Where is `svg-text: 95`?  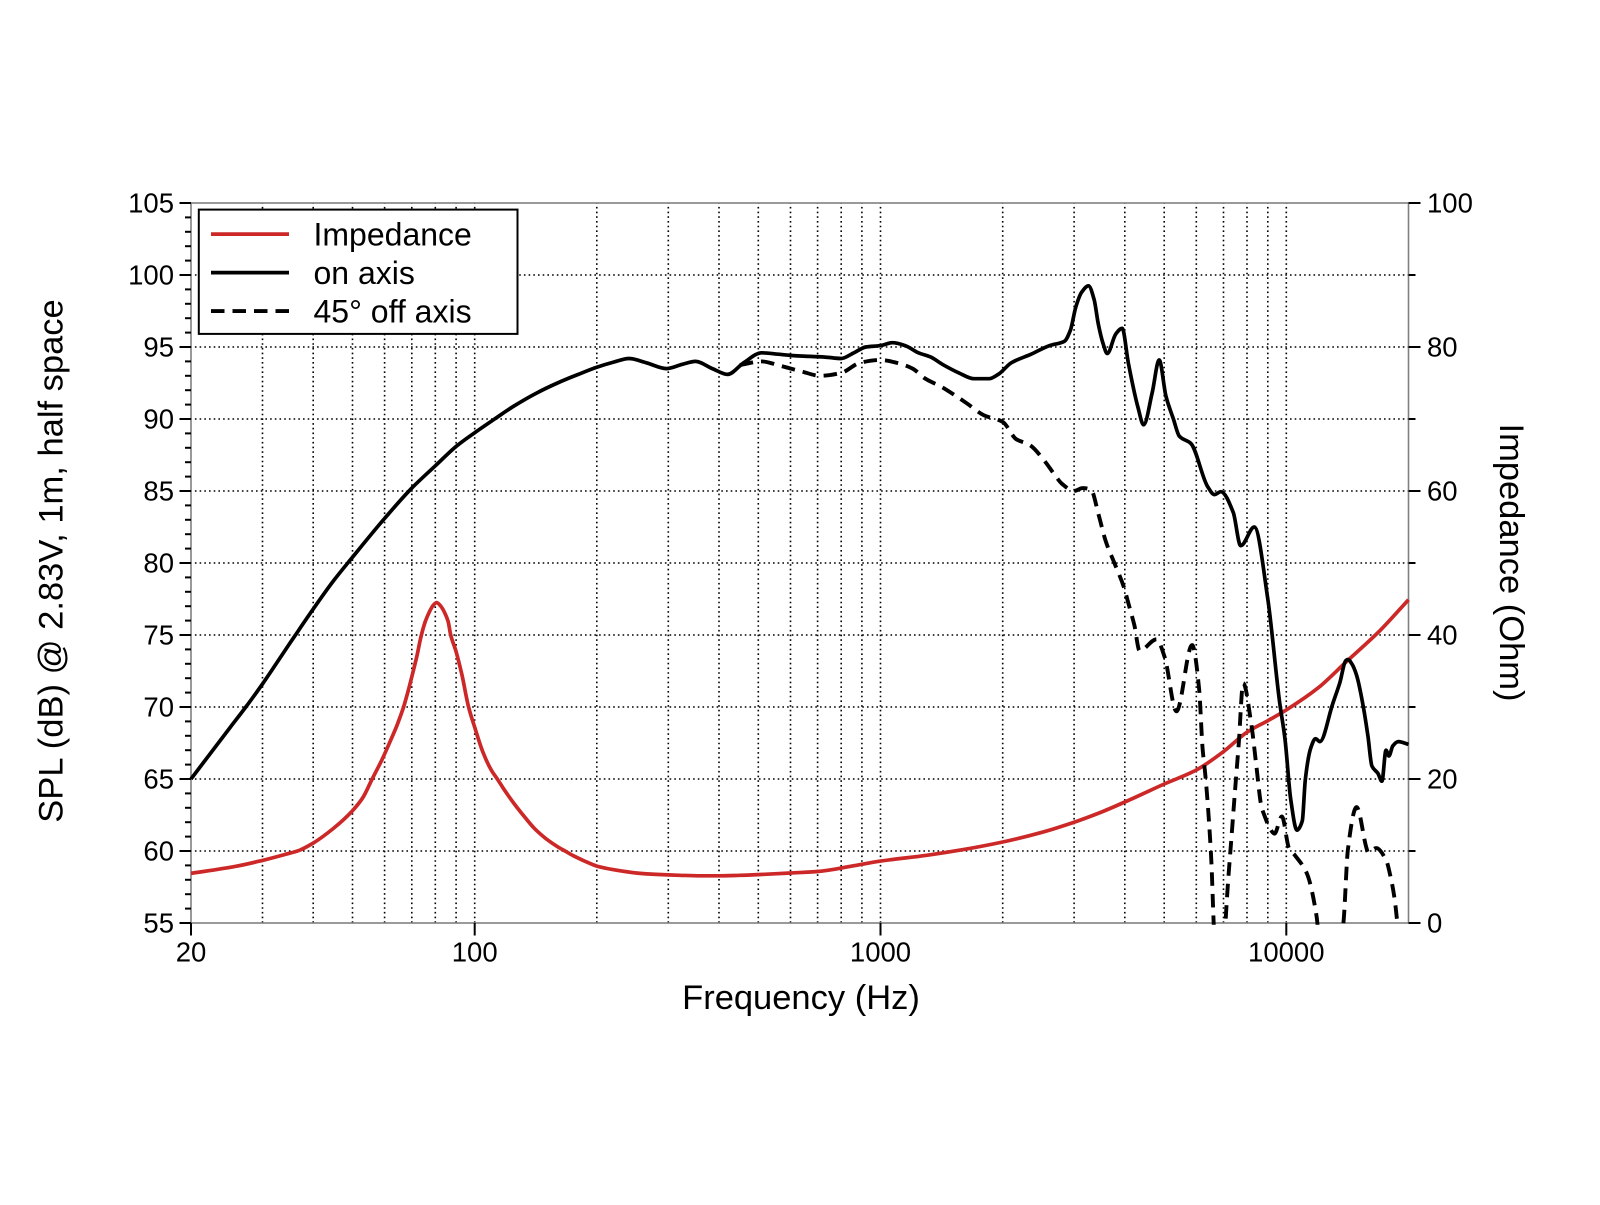 svg-text: 95 is located at coordinates (158, 347).